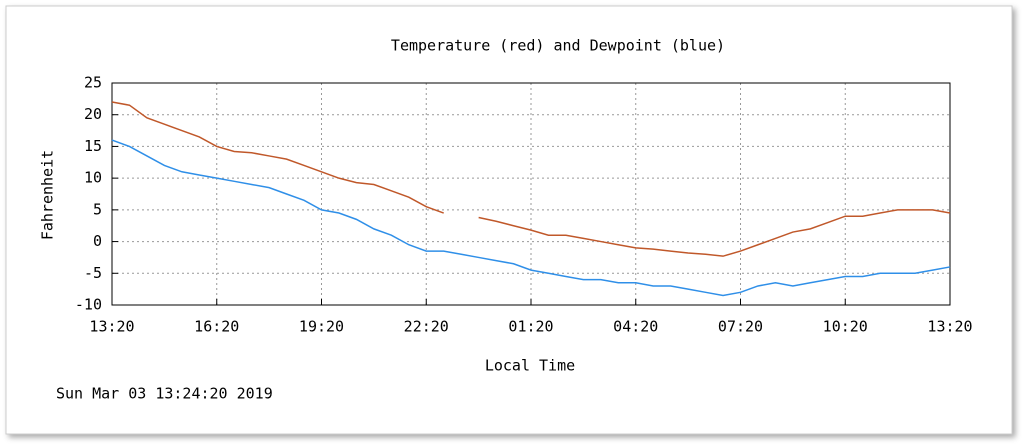  What do you see at coordinates (93, 114) in the screenshot?
I see `y-tick-label: 20` at bounding box center [93, 114].